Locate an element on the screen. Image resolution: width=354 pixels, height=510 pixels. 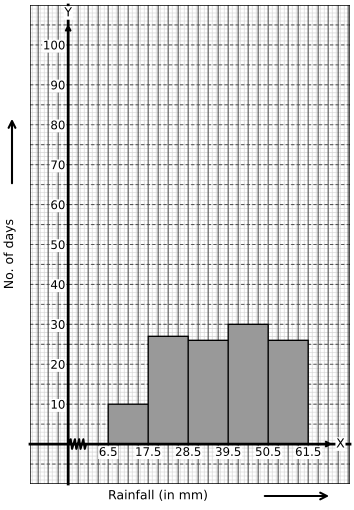
x-tick-label: 50.5 is located at coordinates (268, 451).